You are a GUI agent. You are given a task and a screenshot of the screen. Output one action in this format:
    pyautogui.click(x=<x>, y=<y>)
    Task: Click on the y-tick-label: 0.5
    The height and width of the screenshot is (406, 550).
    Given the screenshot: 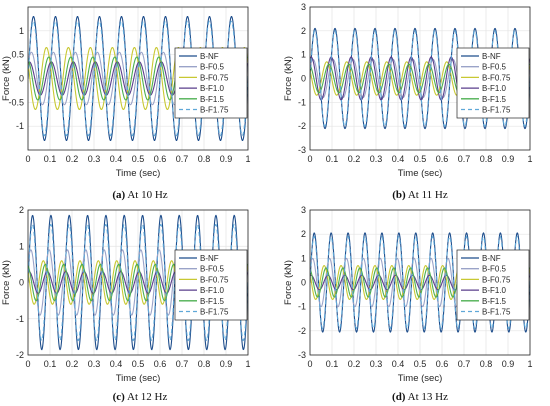 What is the action you would take?
    pyautogui.click(x=17, y=55)
    